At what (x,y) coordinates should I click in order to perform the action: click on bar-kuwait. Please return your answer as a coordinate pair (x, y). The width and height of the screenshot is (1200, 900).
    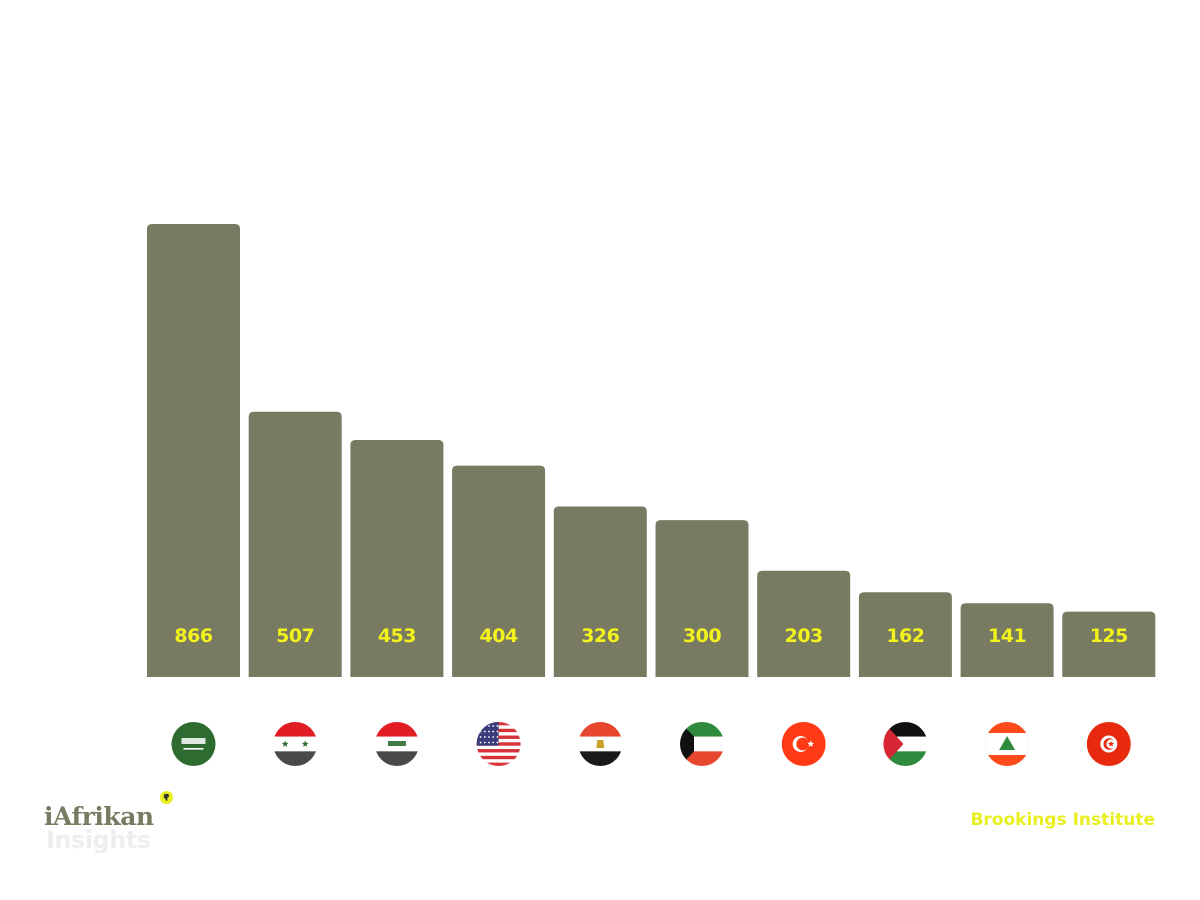
    Looking at the image, I should click on (702, 598).